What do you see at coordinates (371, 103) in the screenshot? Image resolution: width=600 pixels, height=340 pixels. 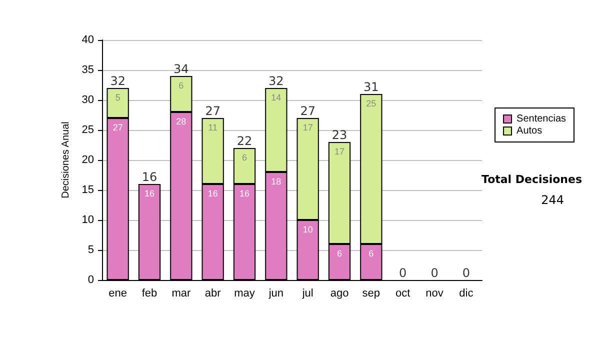 I see `data-label: 25` at bounding box center [371, 103].